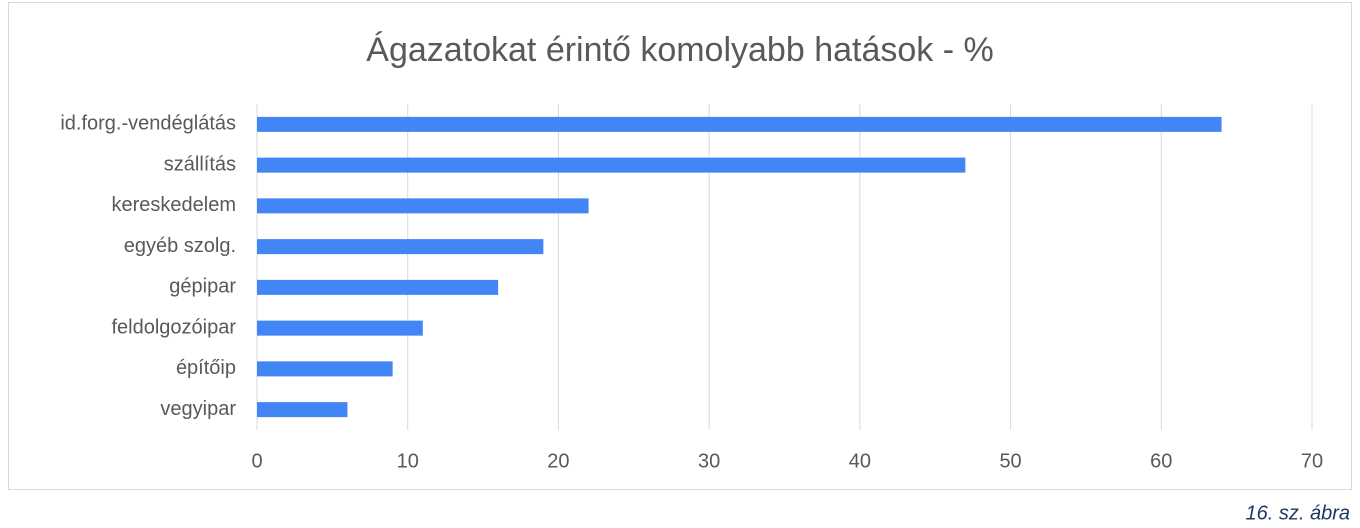 The height and width of the screenshot is (528, 1360). I want to click on x-tick-label: 60, so click(1161, 461).